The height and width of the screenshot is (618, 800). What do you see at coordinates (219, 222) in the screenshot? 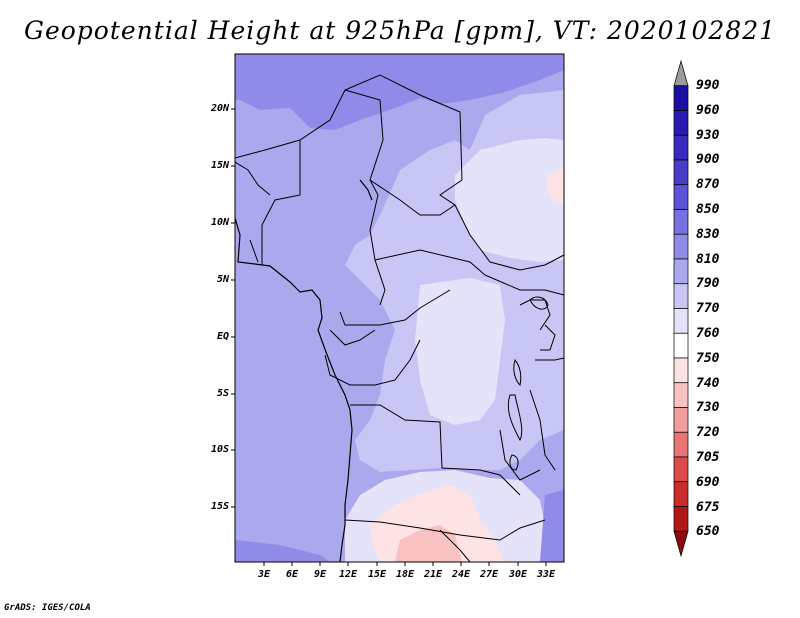
I see `y-tick-label: 10N` at bounding box center [219, 222].